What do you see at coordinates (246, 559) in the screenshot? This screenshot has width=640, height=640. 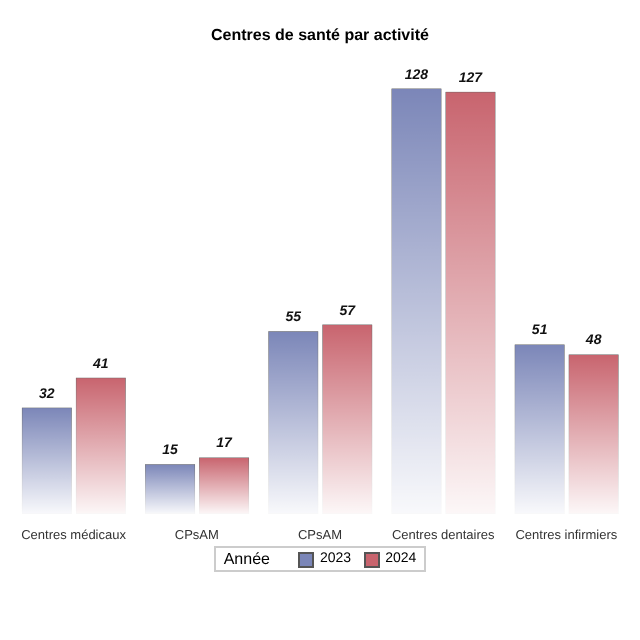 I see `legend-title: Année` at bounding box center [246, 559].